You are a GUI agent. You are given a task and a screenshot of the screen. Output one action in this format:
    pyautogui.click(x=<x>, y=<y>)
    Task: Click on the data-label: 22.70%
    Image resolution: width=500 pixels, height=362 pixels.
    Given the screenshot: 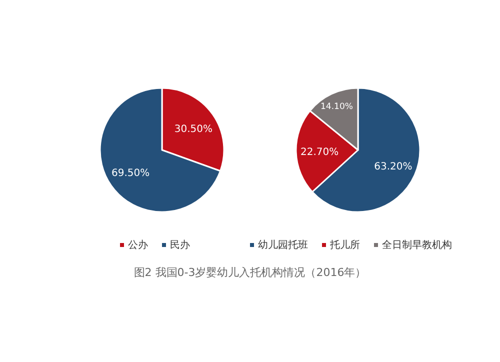 What is the action you would take?
    pyautogui.click(x=319, y=152)
    